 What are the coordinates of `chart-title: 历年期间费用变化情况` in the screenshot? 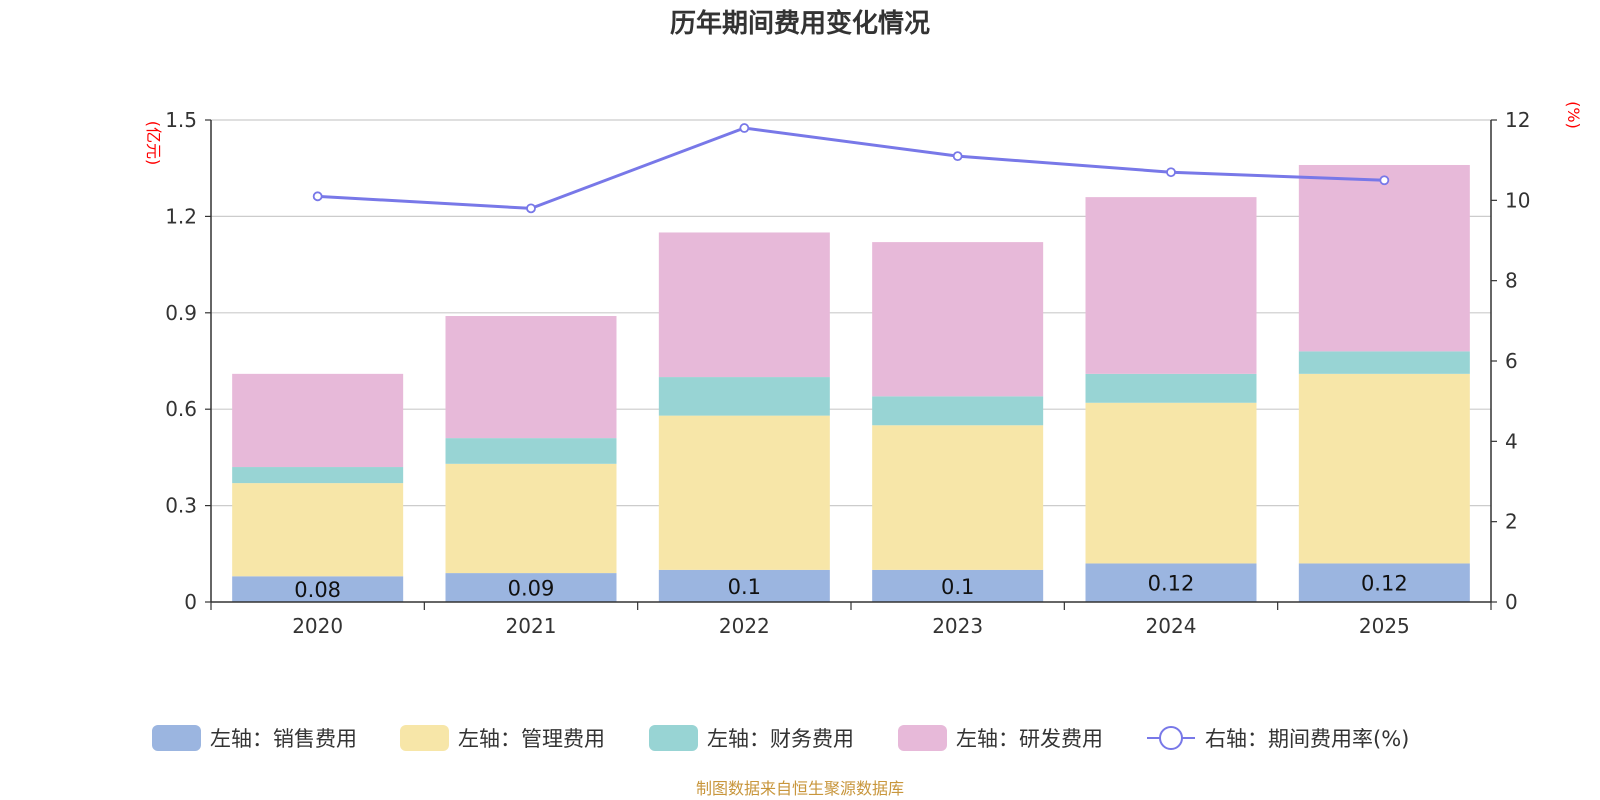 It's located at (800, 23).